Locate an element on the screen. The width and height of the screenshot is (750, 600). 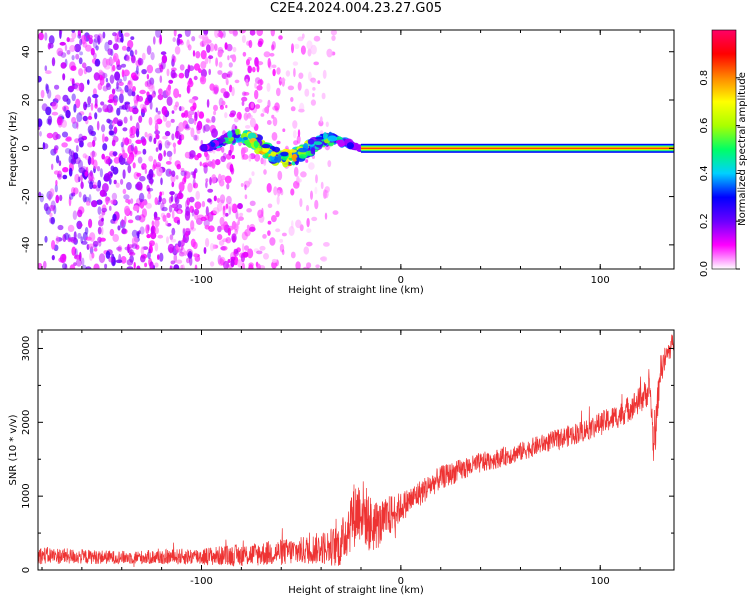
colorbar-scale is located at coordinates (724, 149).